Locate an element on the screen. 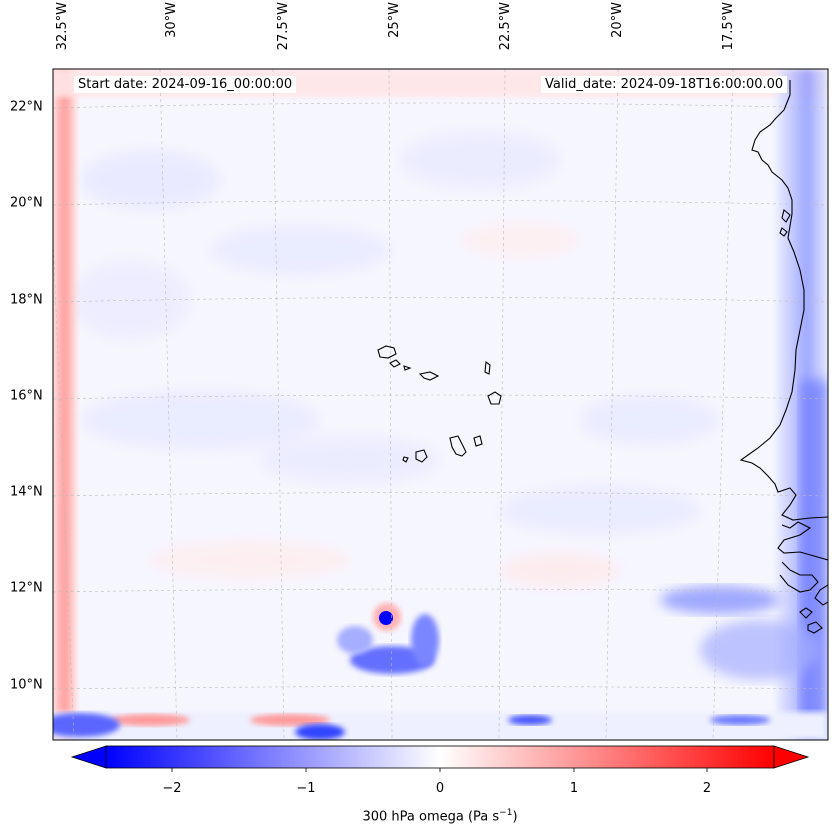  lon-label-30w: 30°W is located at coordinates (171, 20).